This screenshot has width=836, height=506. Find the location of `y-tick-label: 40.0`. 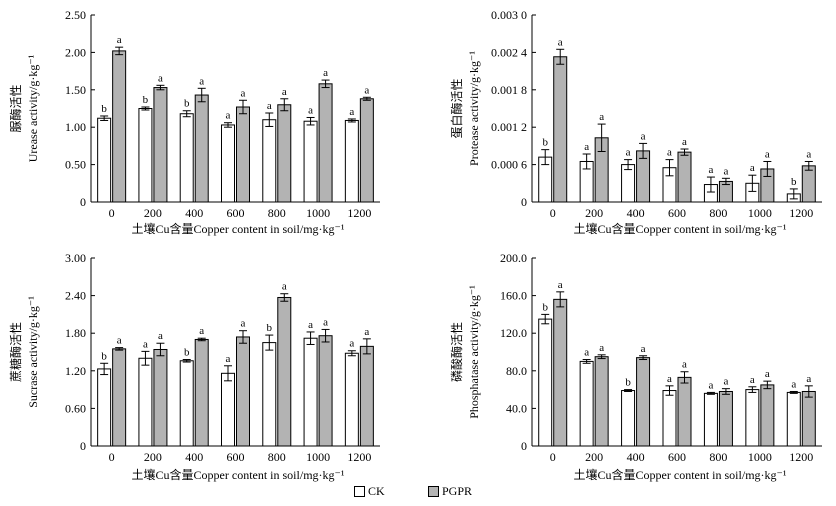

y-tick-label: 40.0 is located at coordinates (516, 408).